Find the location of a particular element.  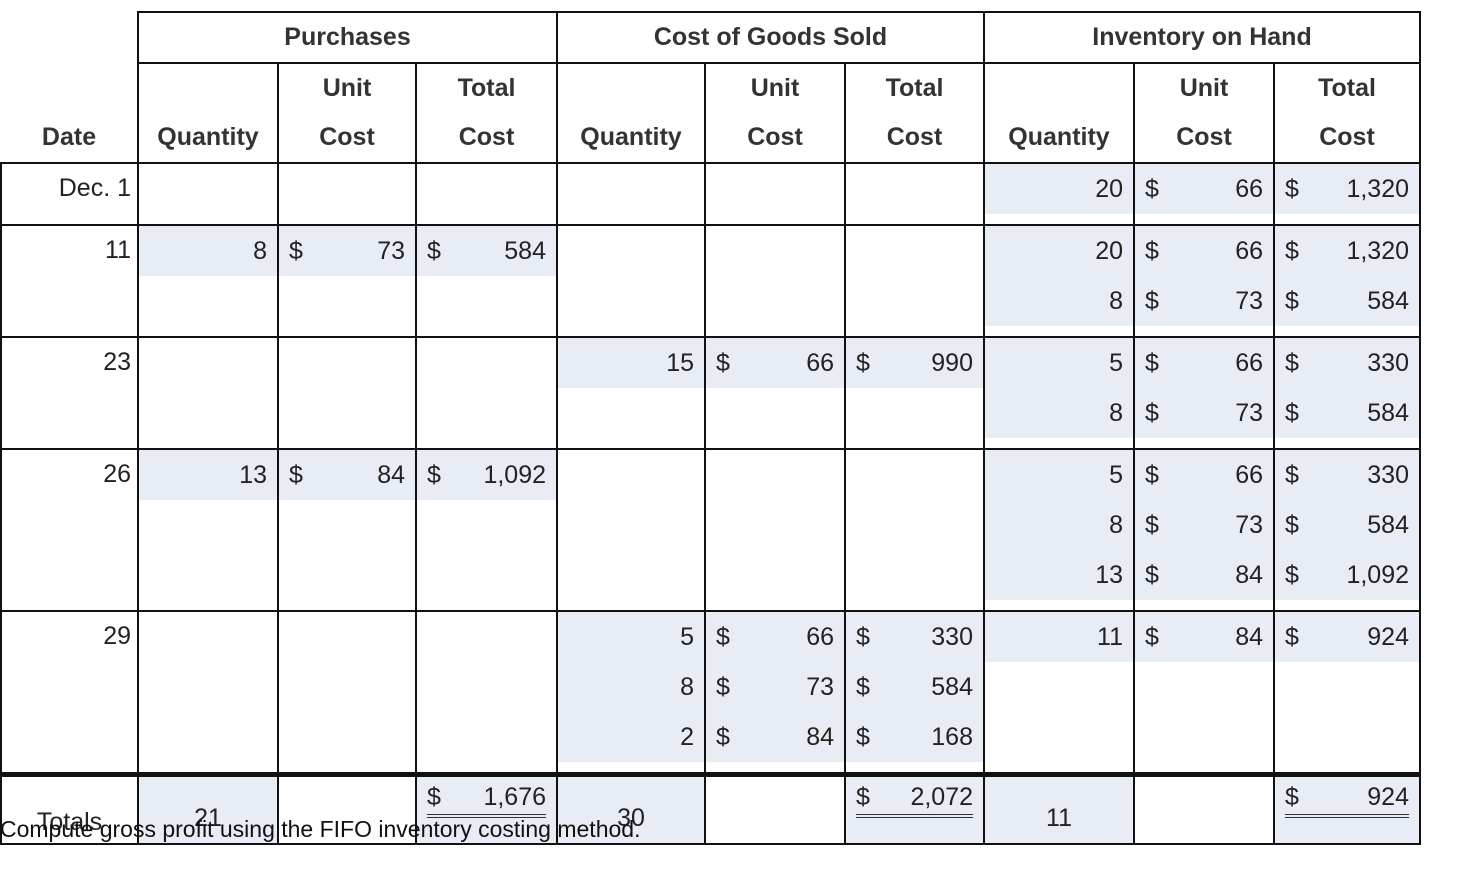

cogs-unit-cell: $66 $73 $84 is located at coordinates (775, 693).